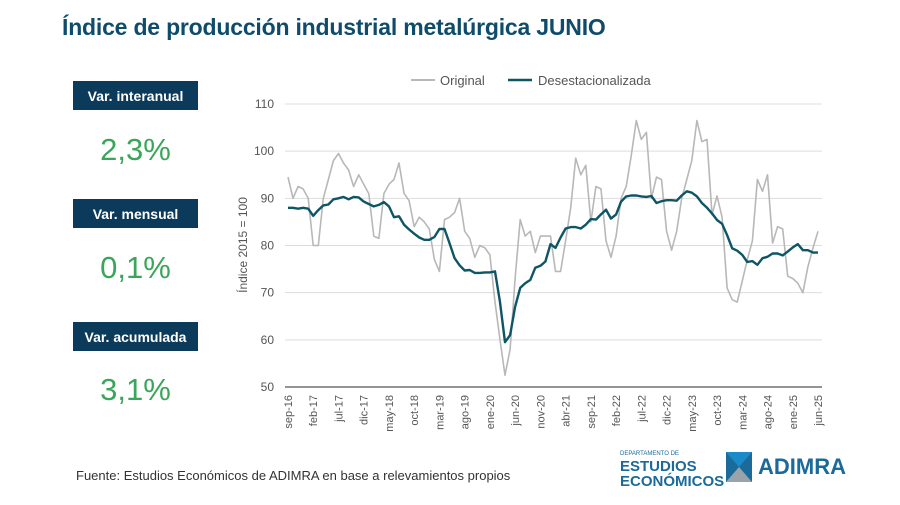 The width and height of the screenshot is (900, 505). Describe the element at coordinates (268, 198) in the screenshot. I see `y-tick-label: 90` at that location.